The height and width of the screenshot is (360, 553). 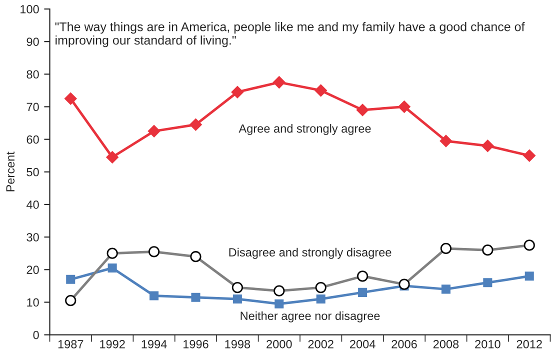 What do you see at coordinates (33, 302) in the screenshot?
I see `y-tick-label: 10` at bounding box center [33, 302].